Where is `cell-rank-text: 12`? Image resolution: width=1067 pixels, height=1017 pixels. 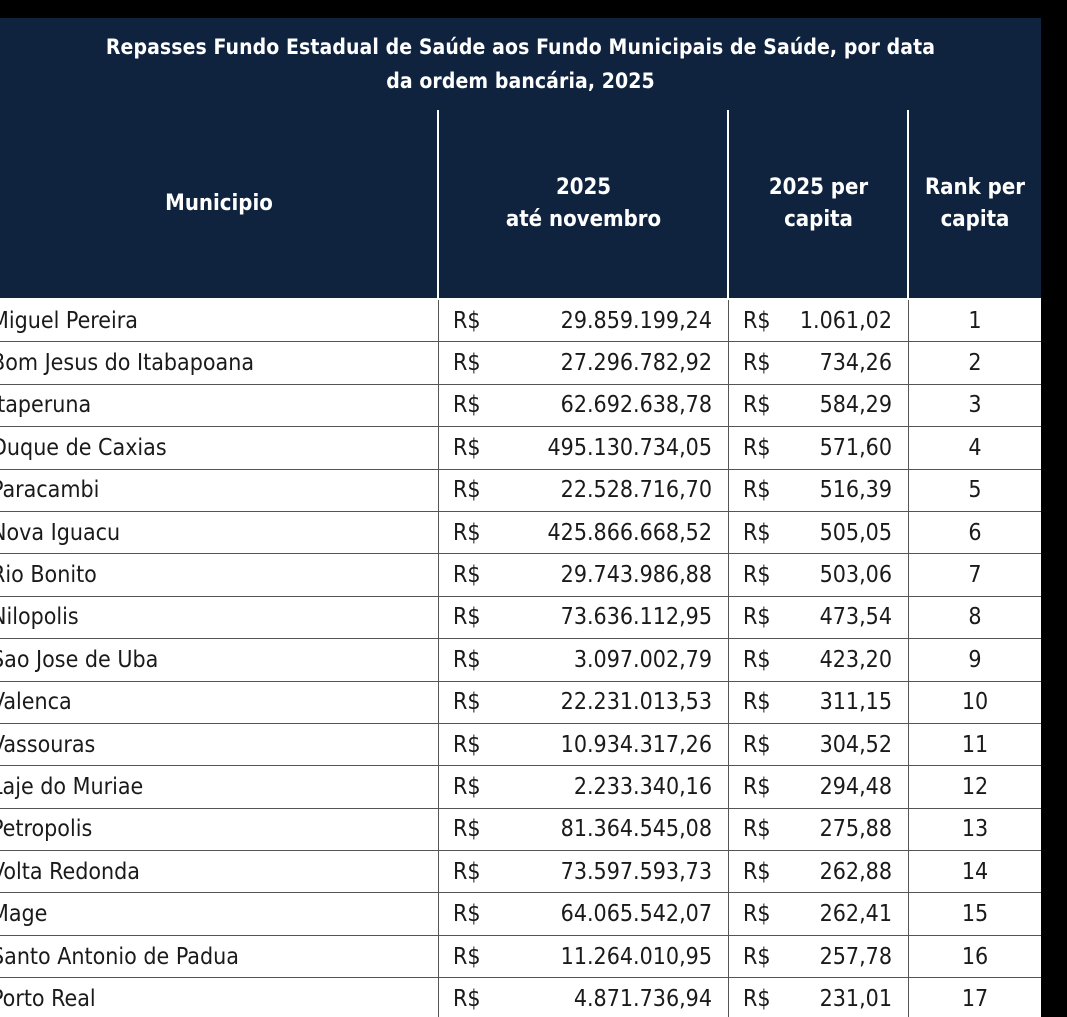 cell-rank-text: 12 is located at coordinates (975, 786).